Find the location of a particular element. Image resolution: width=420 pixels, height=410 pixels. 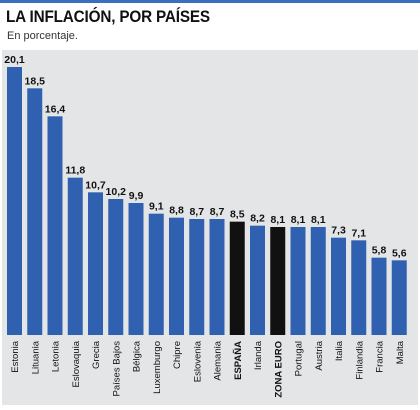

category-label-belgica: Bélgica is located at coordinates (137, 356).